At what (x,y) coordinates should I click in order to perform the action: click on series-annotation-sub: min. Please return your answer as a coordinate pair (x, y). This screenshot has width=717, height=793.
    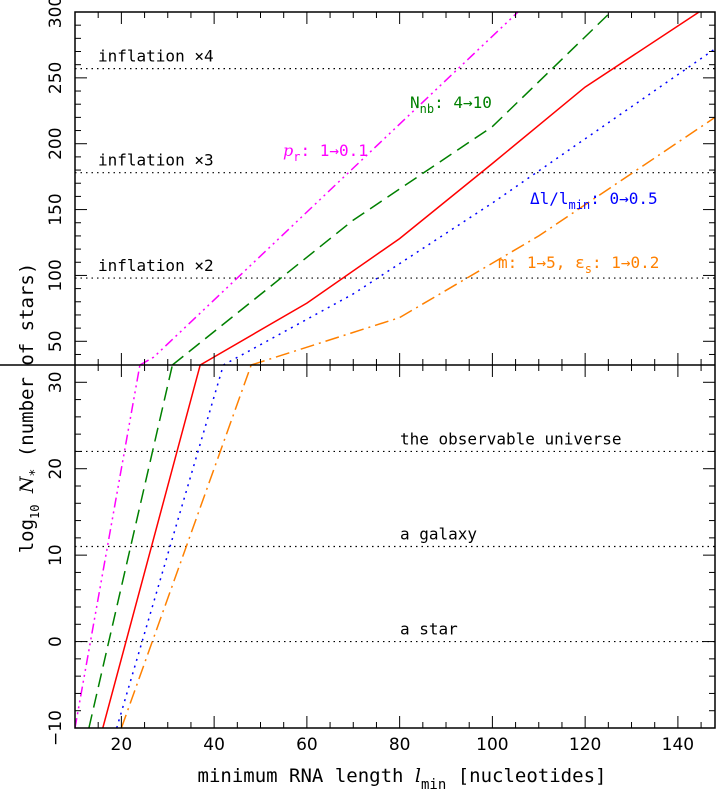
    Looking at the image, I should click on (580, 205).